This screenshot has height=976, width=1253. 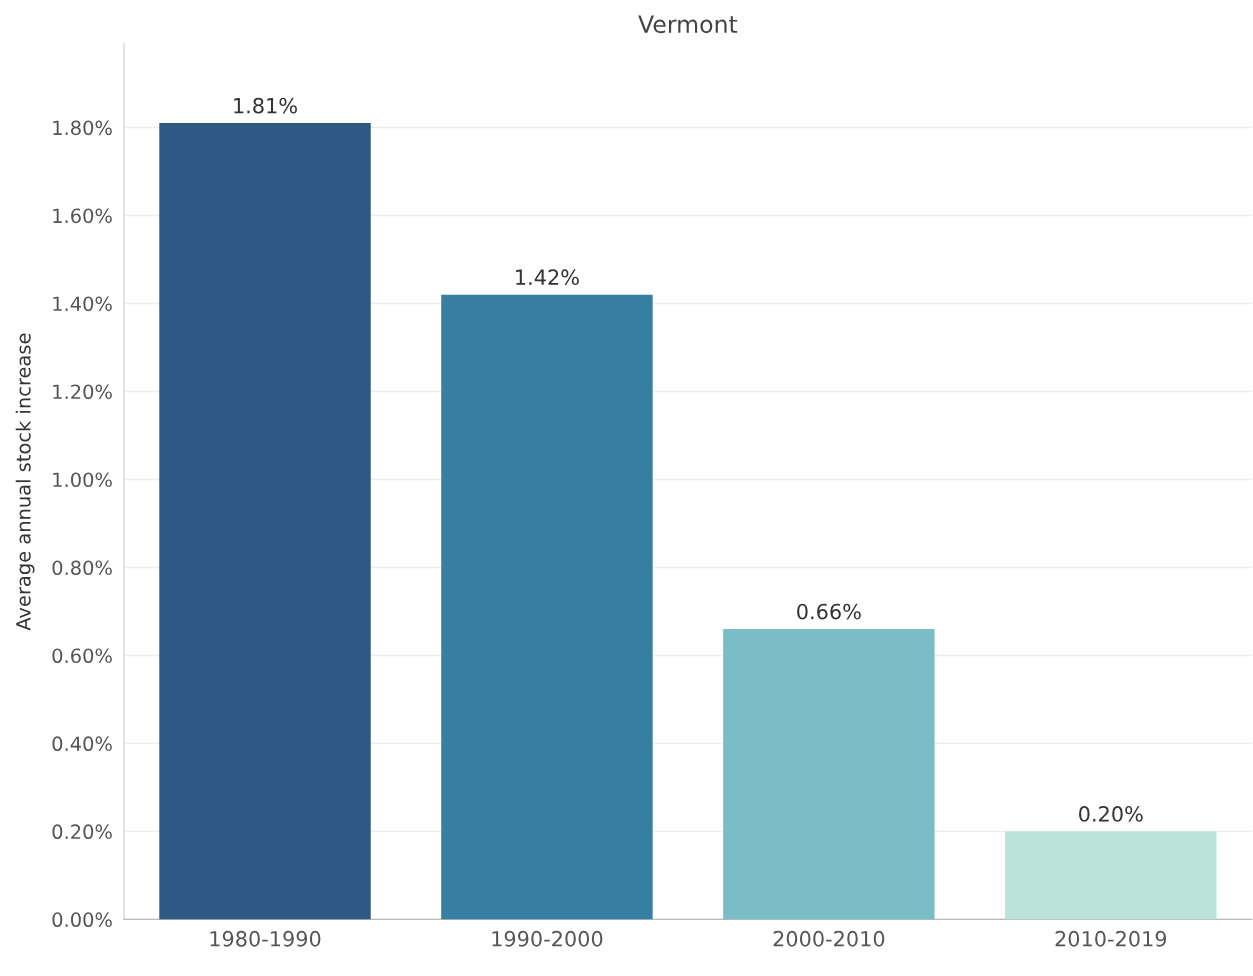 I want to click on data-label: 1.81%, so click(x=265, y=105).